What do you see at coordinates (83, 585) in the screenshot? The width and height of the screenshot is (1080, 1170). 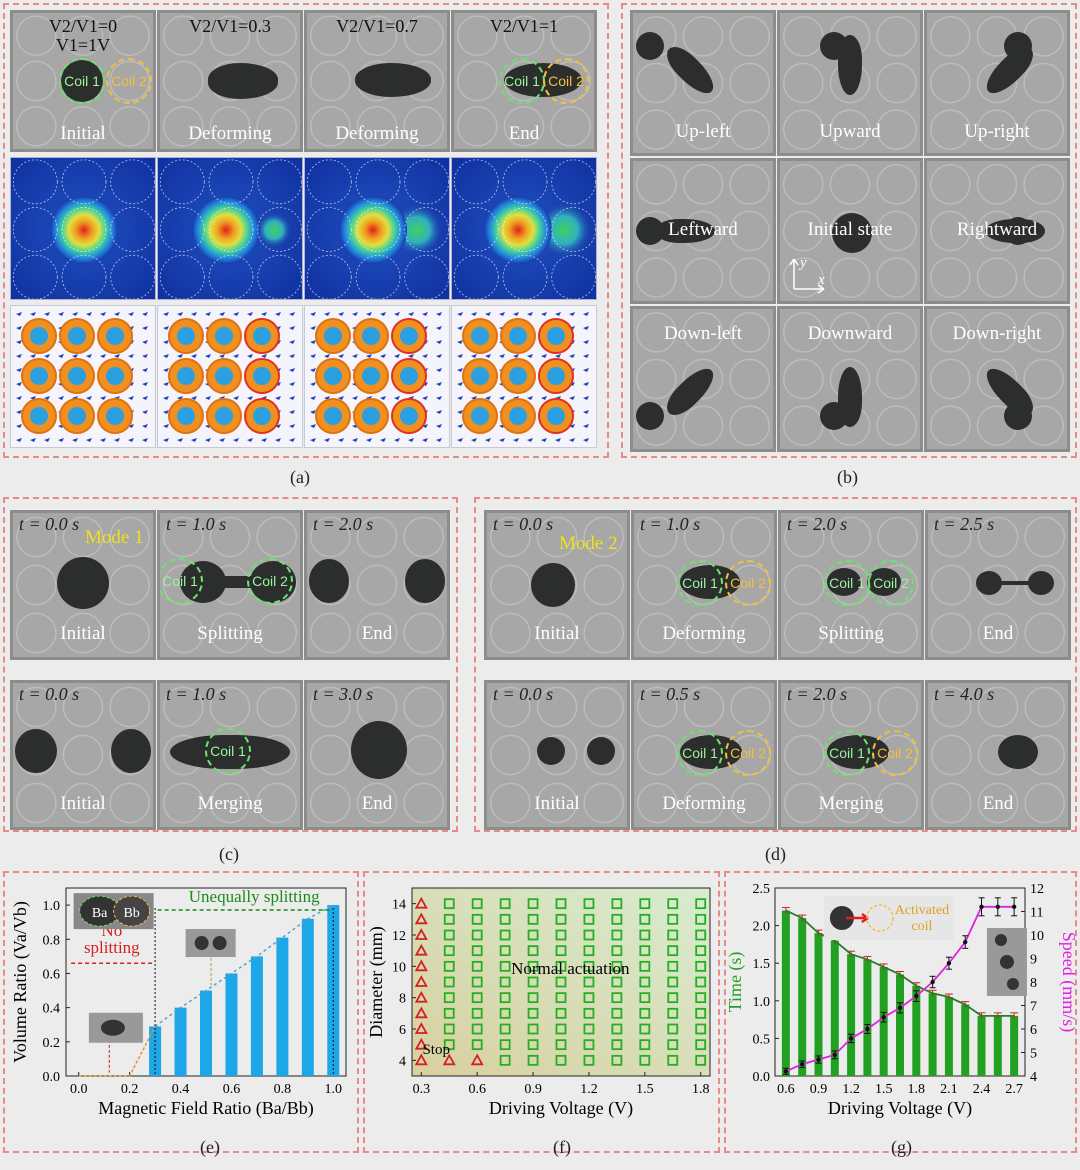 I see `grid-pattern` at bounding box center [83, 585].